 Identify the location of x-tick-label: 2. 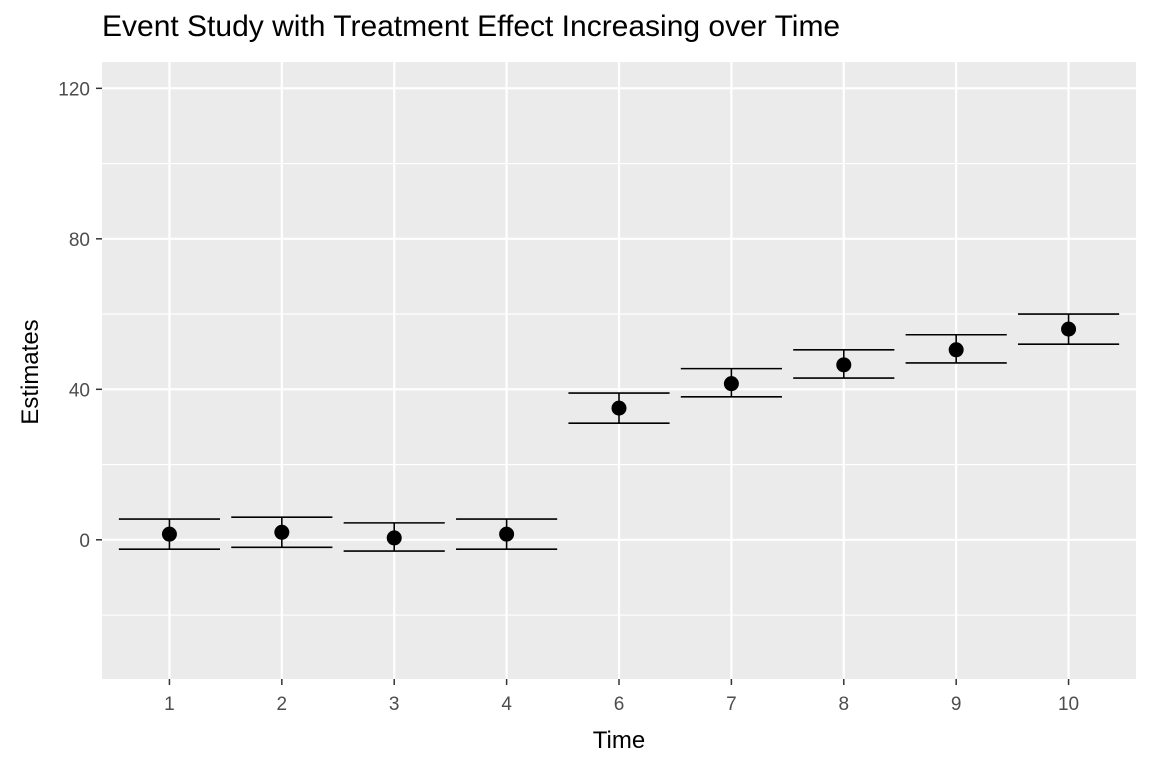
(282, 704).